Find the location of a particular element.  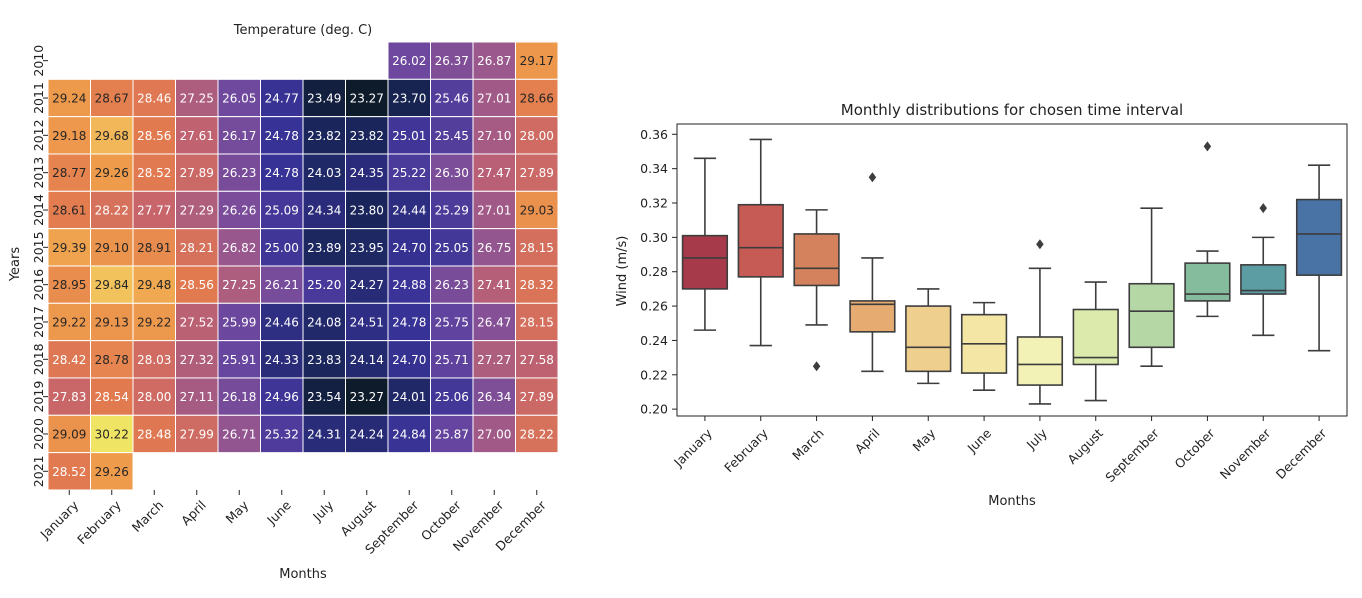

boxplot-box-december is located at coordinates (1319, 258).